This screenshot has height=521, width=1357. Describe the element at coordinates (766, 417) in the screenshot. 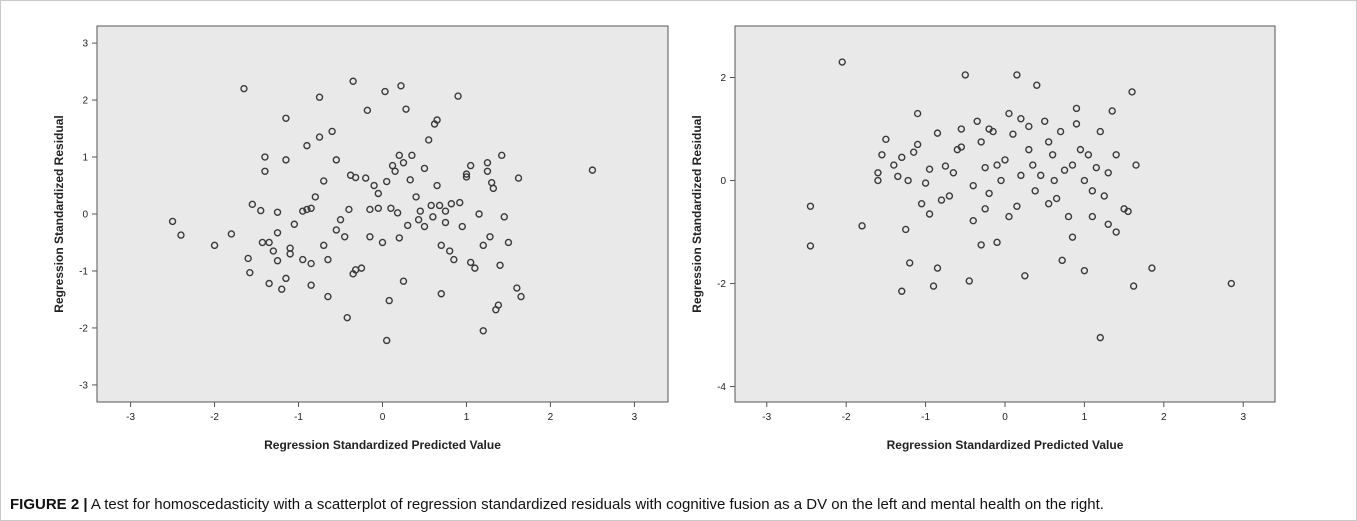

I see `x-tick-label: -3` at that location.